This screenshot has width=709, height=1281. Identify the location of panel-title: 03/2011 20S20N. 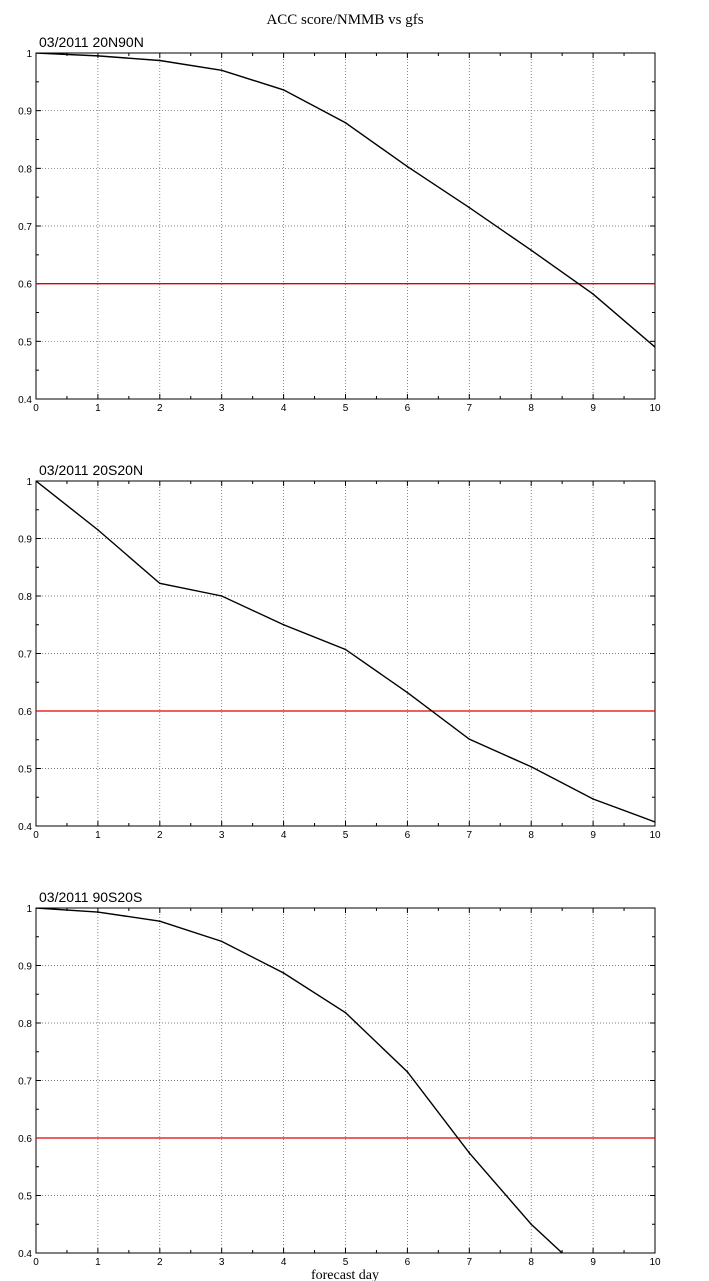
(91, 470).